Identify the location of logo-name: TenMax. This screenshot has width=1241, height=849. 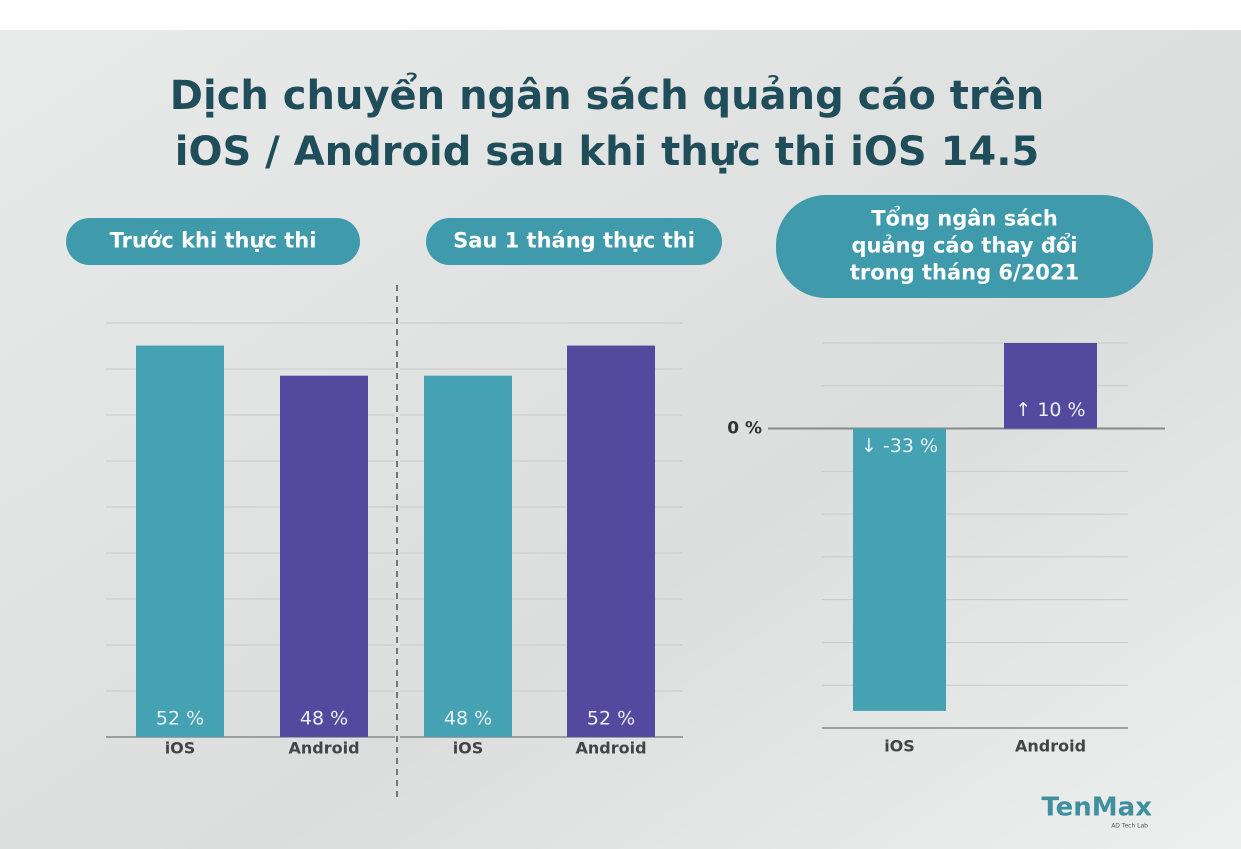
(1096, 808).